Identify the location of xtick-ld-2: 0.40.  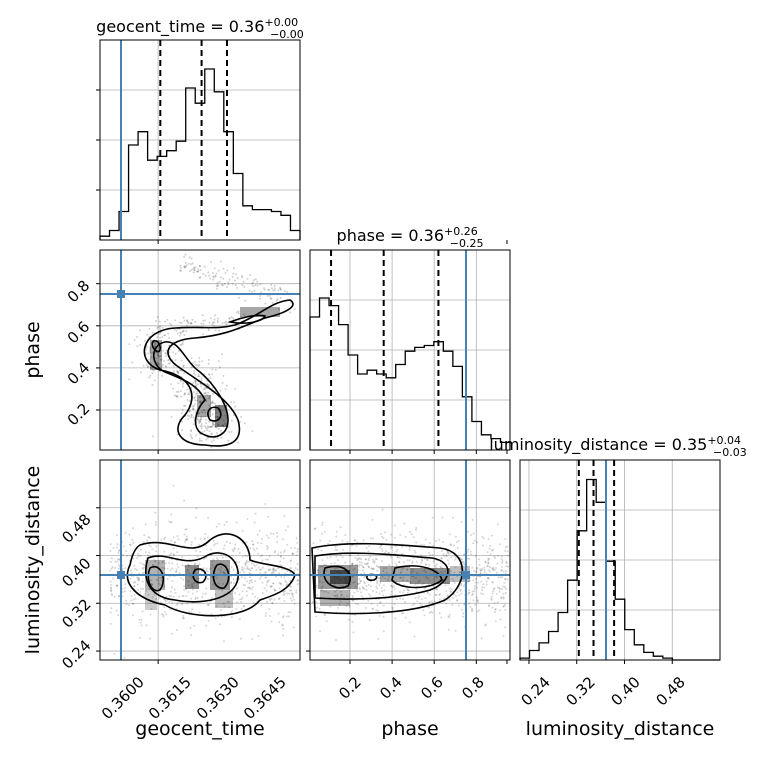
(625, 691).